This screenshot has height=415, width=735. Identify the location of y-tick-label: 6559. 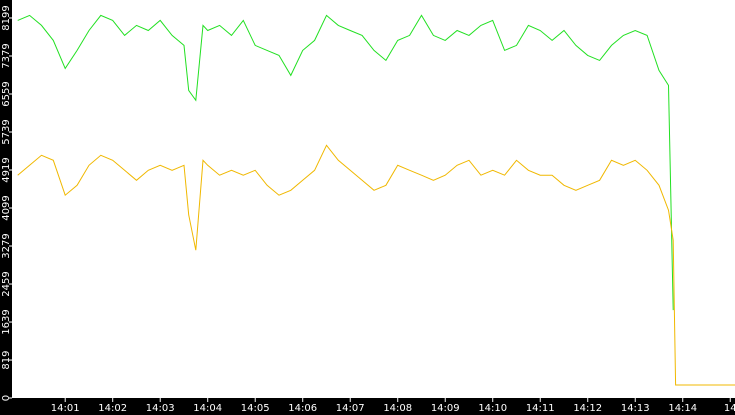
(6, 93).